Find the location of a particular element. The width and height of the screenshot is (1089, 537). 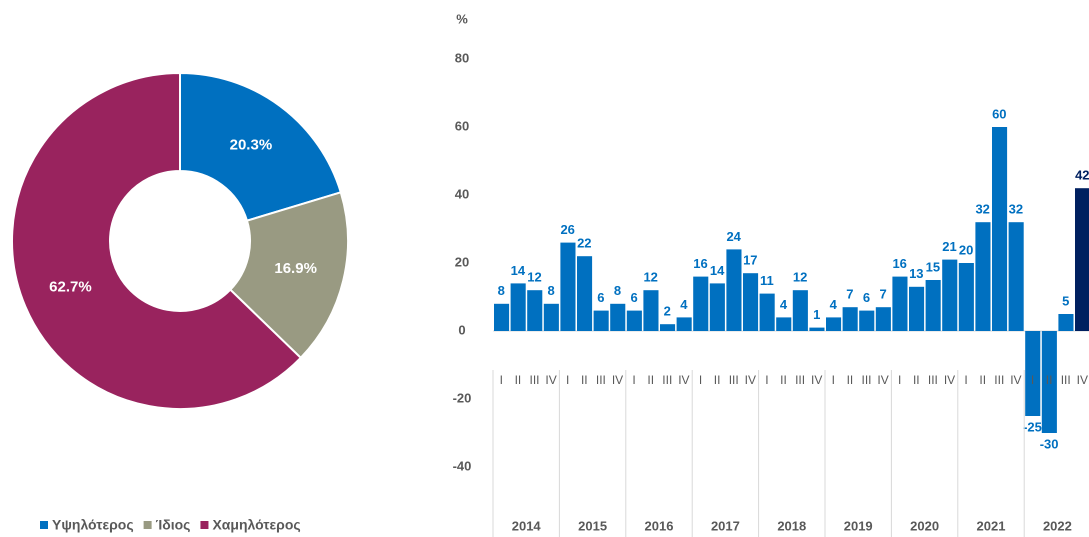

slice-label: 20.3% is located at coordinates (251, 144).